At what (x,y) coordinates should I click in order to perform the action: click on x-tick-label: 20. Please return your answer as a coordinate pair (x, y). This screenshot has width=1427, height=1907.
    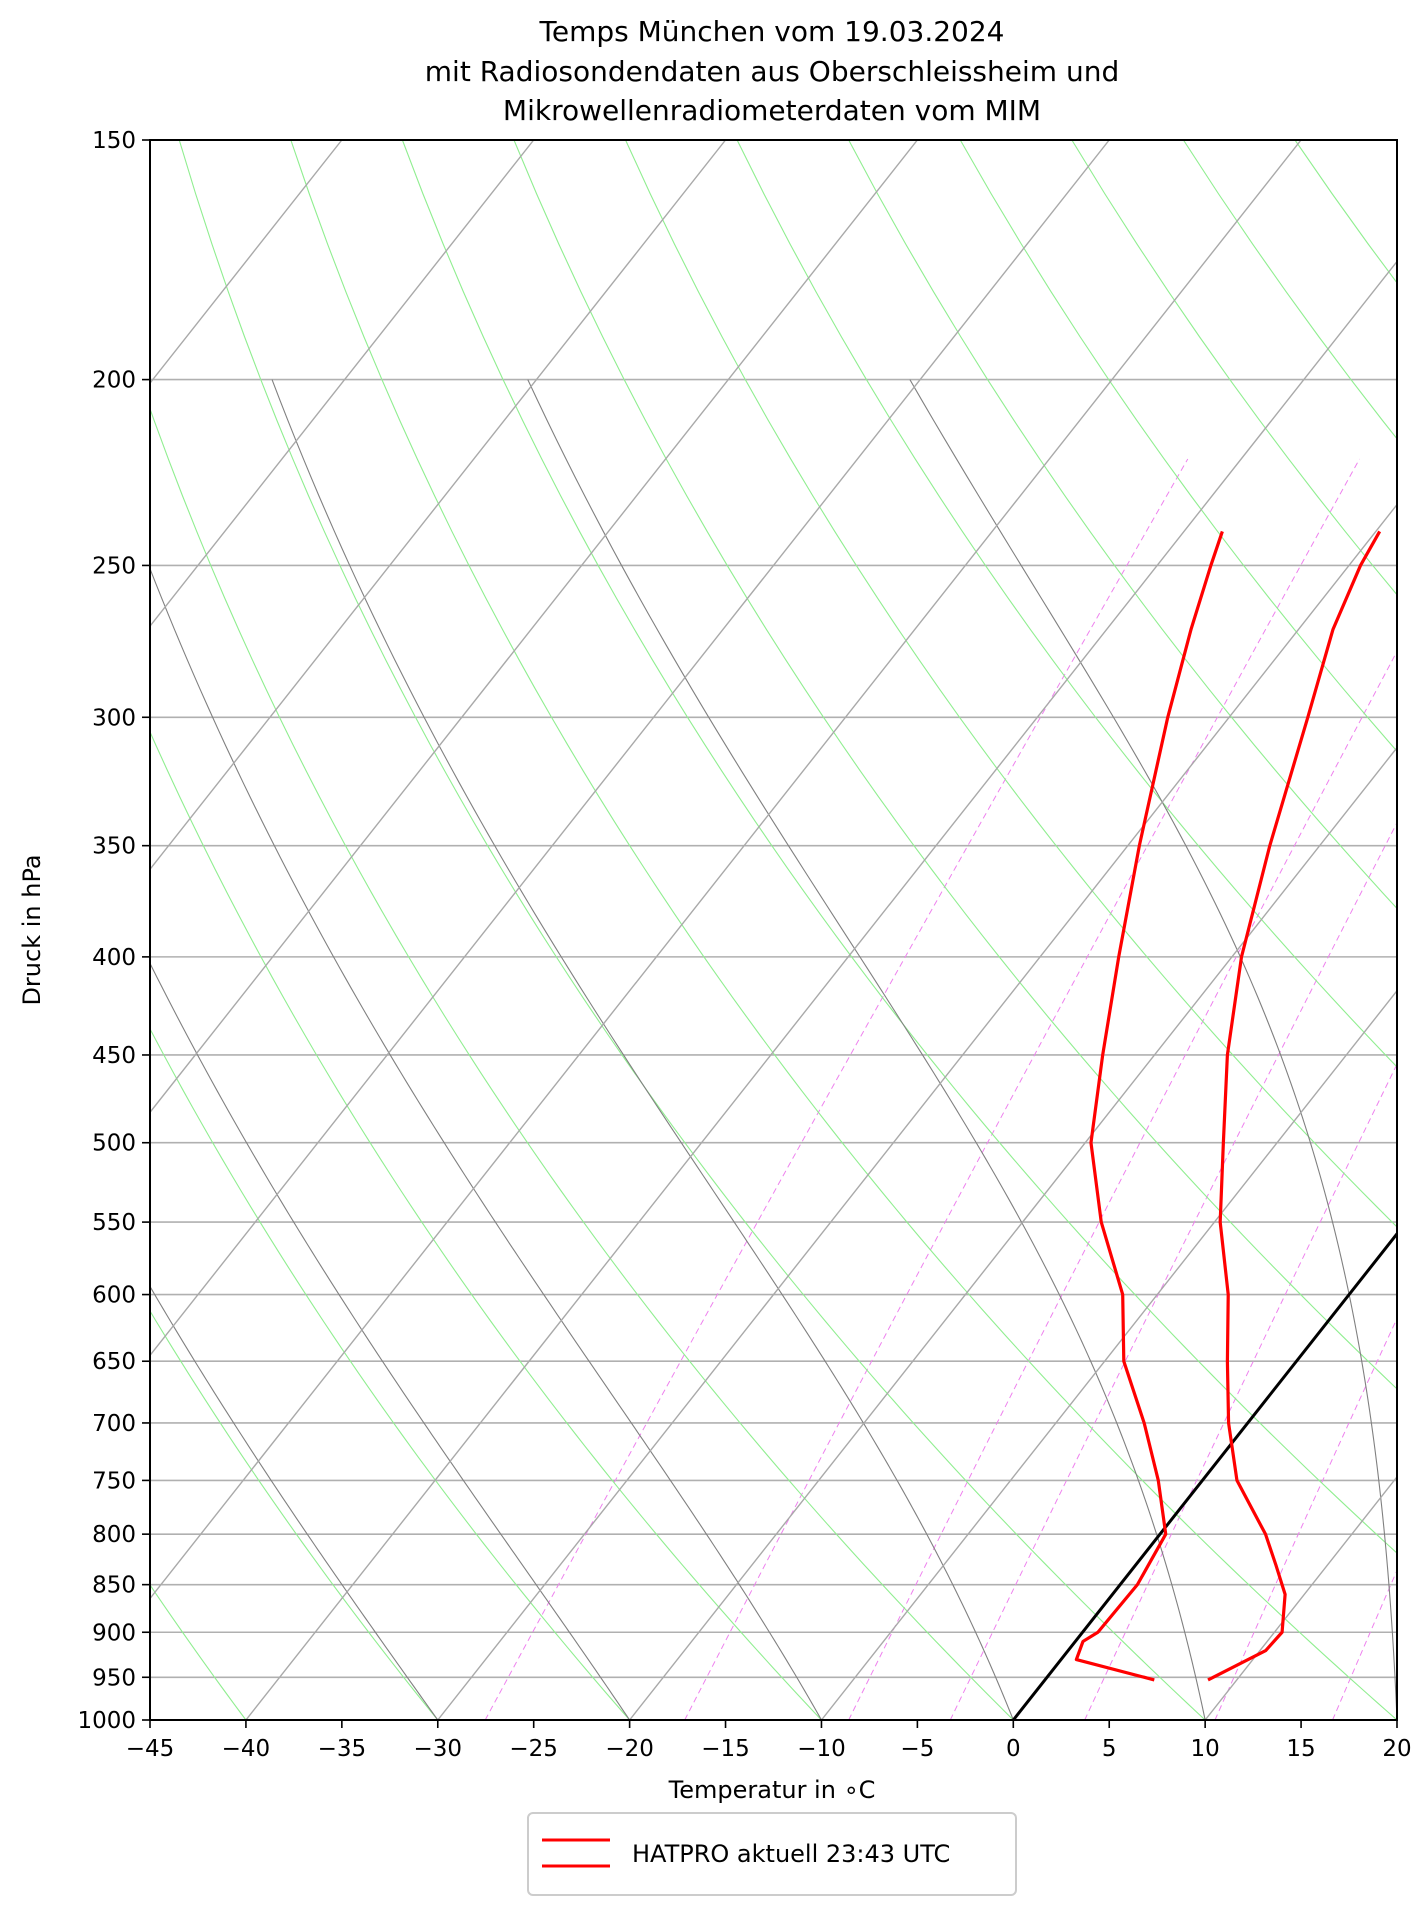
    Looking at the image, I should click on (1396, 1749).